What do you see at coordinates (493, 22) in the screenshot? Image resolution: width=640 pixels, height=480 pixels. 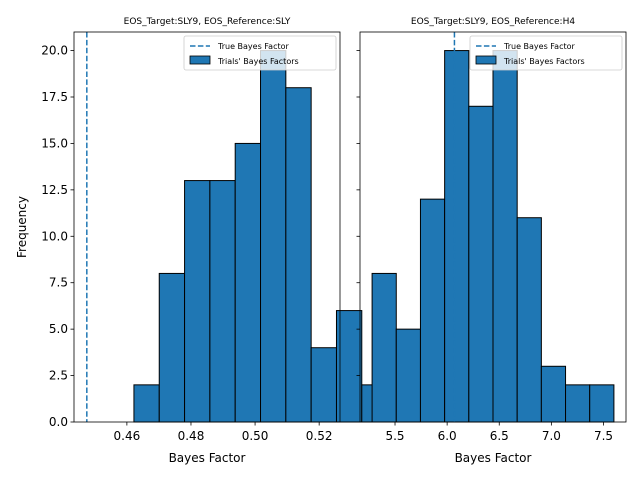 I see `panel-title: EOS_Target:SLY9, EOS_Reference:H4` at bounding box center [493, 22].